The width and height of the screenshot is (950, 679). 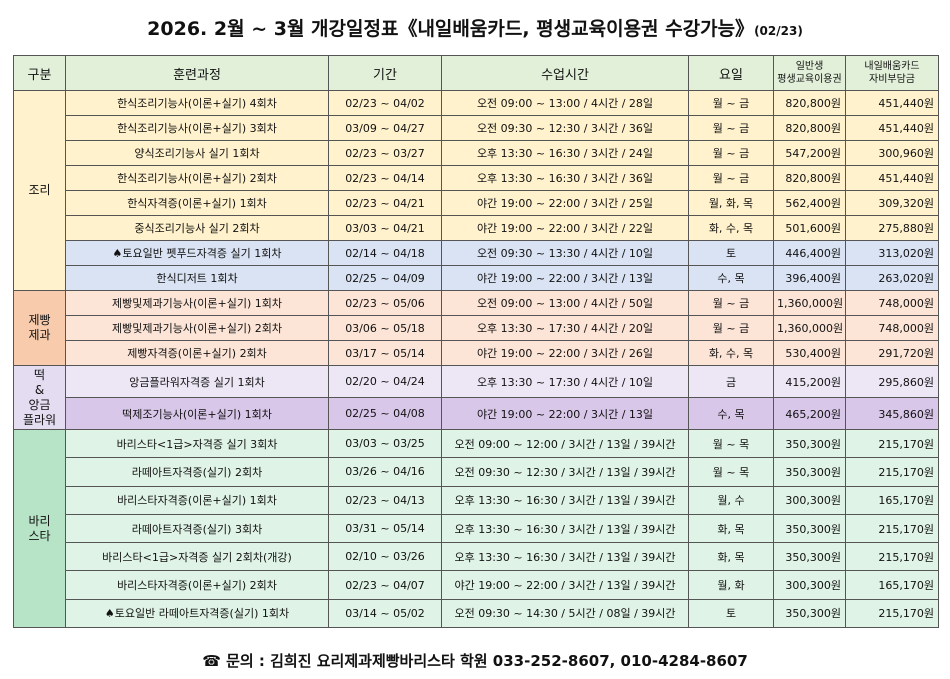 What do you see at coordinates (731, 228) in the screenshot?
I see `table-cell: 화, 수, 목` at bounding box center [731, 228].